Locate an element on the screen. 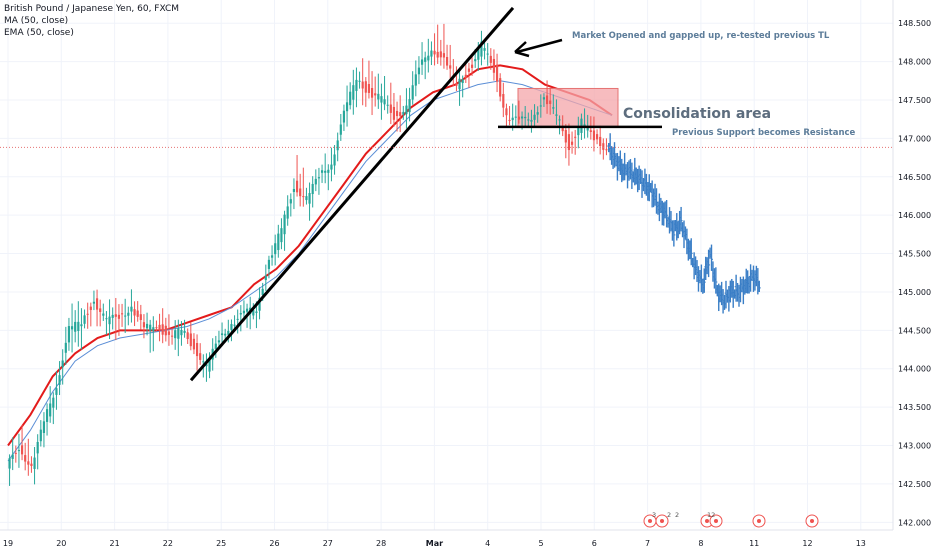  annotation-consolidation: Consolidation area is located at coordinates (697, 114).